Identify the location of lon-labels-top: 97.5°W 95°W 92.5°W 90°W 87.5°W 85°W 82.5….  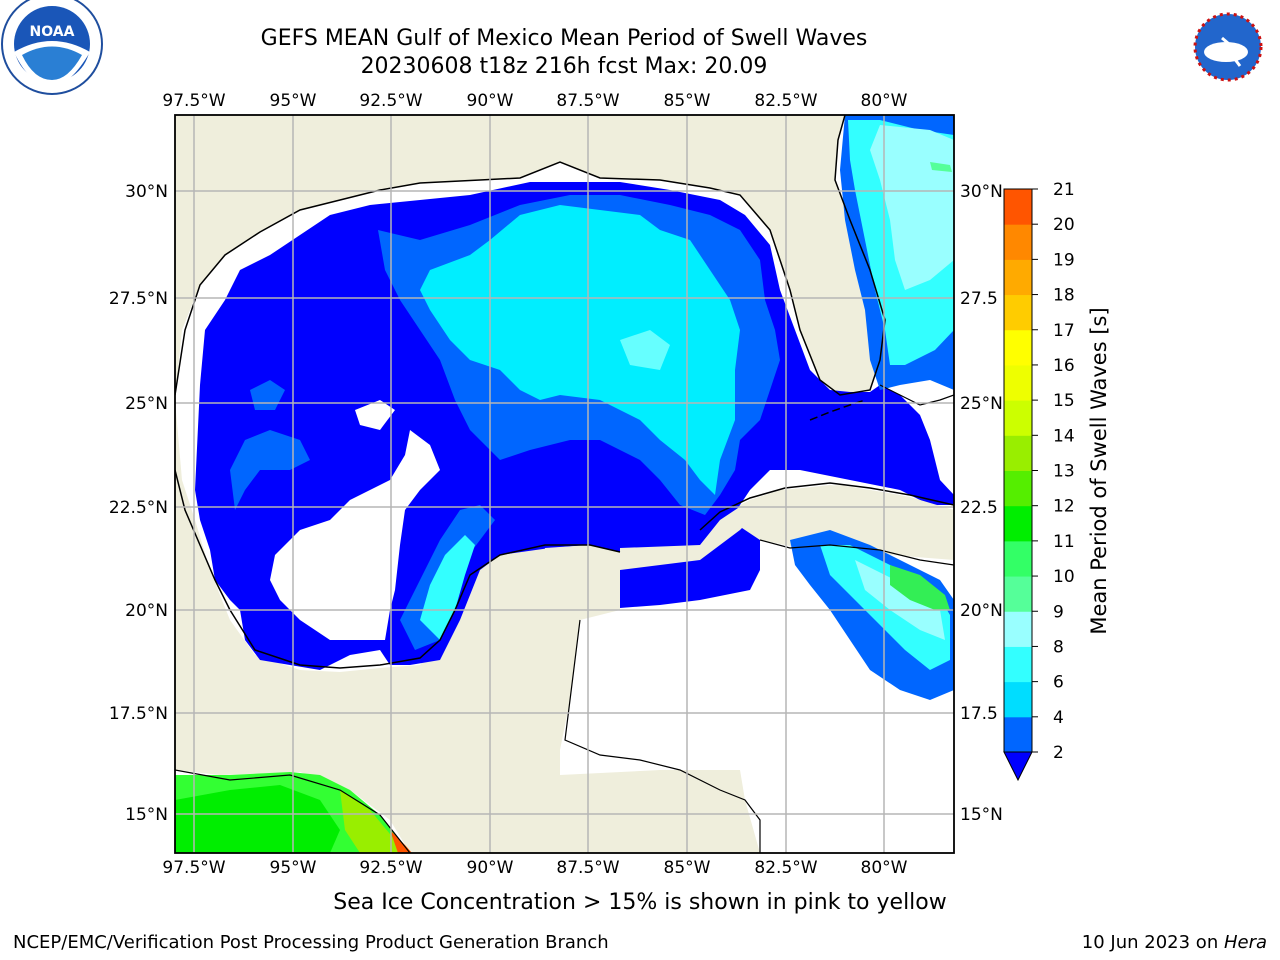
(534, 101).